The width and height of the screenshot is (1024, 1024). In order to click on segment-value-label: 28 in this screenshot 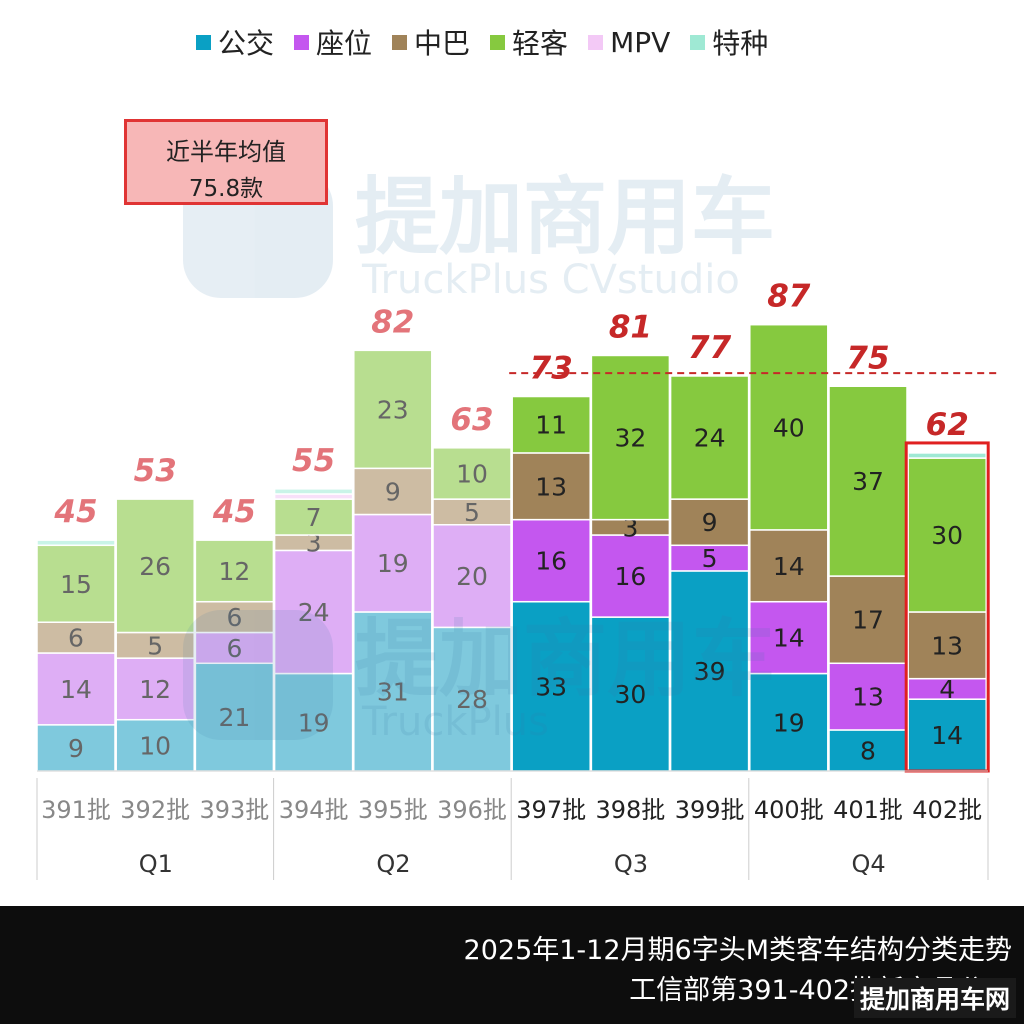, I will do `click(472, 699)`.